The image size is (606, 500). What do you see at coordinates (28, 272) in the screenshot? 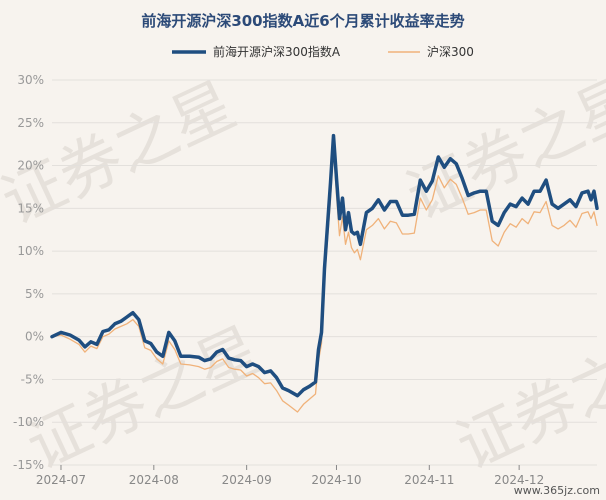
I see `y-axis: -15% -10% -5% 0% 5% 10% 15% 20% 25% 30%` at bounding box center [28, 272].